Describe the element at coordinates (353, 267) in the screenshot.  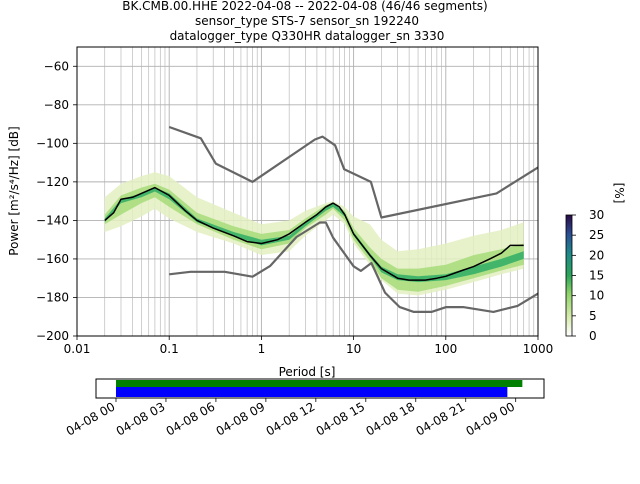
I see `nlnm-curve` at that location.